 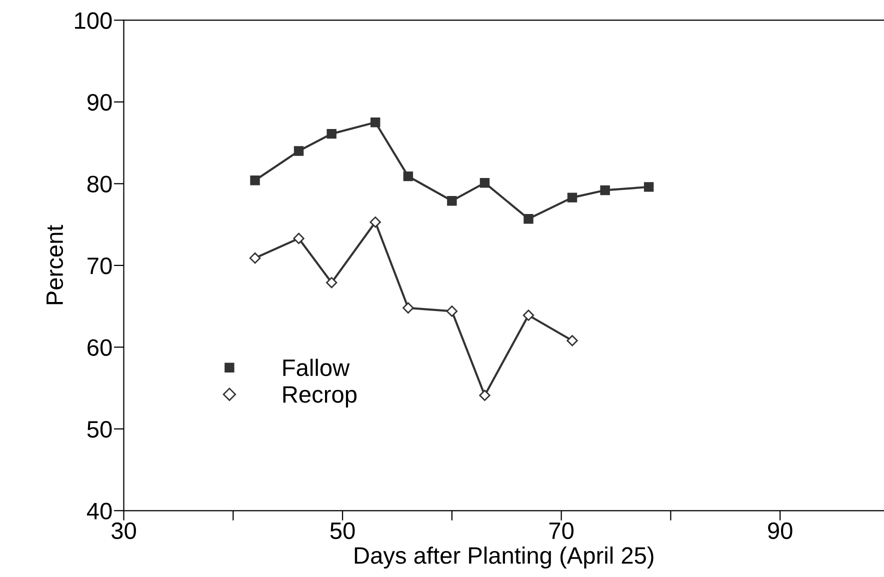 What do you see at coordinates (99, 102) in the screenshot?
I see `y-tick-label: 90` at bounding box center [99, 102].